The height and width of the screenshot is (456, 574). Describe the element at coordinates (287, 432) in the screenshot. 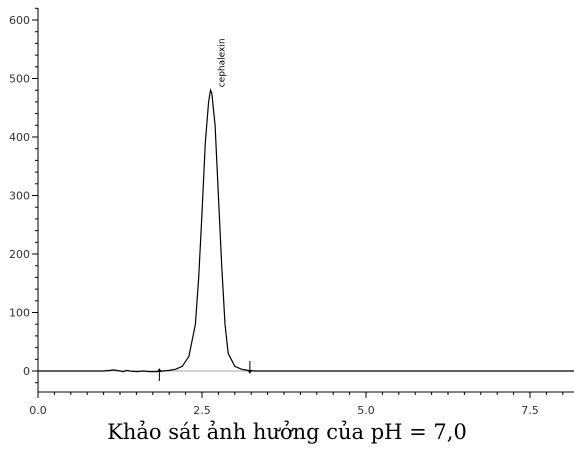

I see `chart-caption: Khảo sát ảnh hưởng của pH = 7,0` at that location.